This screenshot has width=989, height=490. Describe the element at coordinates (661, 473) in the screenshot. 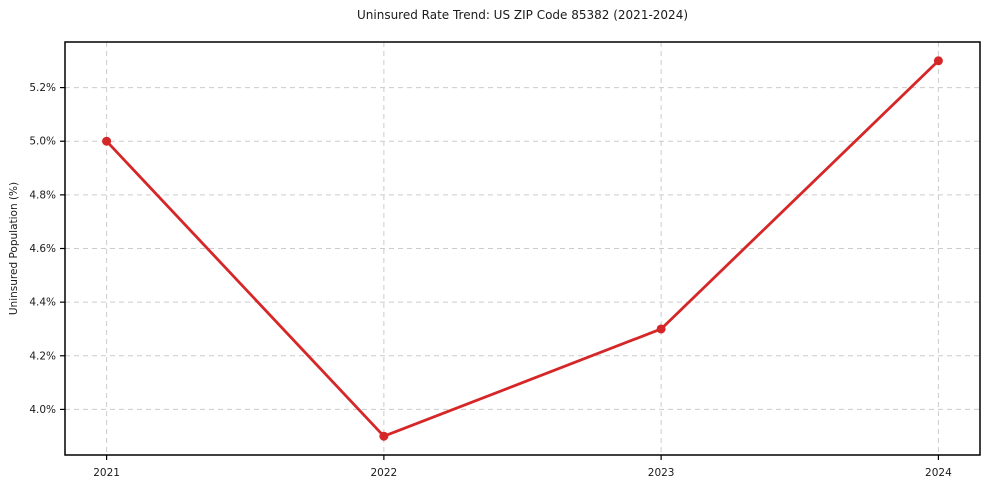

I see `x-tick-label: 2023` at that location.